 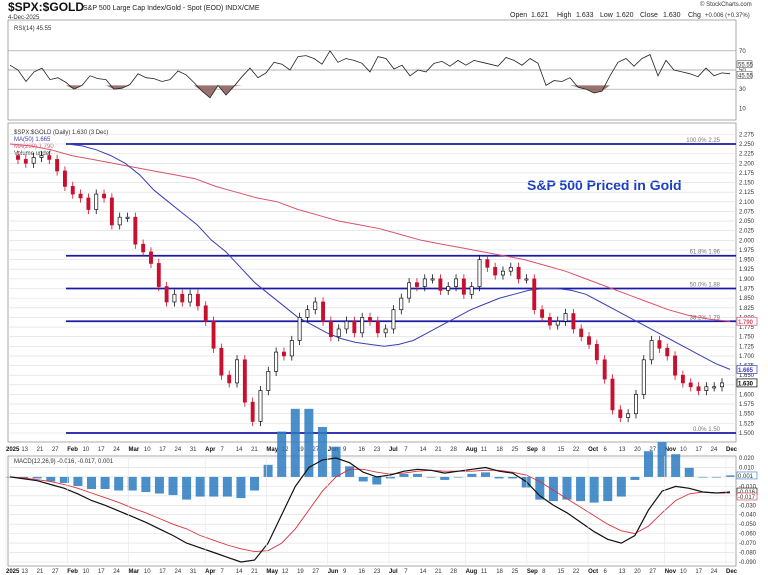 What do you see at coordinates (683, 572) in the screenshot?
I see `x-axis-bottom-label: 10` at bounding box center [683, 572].